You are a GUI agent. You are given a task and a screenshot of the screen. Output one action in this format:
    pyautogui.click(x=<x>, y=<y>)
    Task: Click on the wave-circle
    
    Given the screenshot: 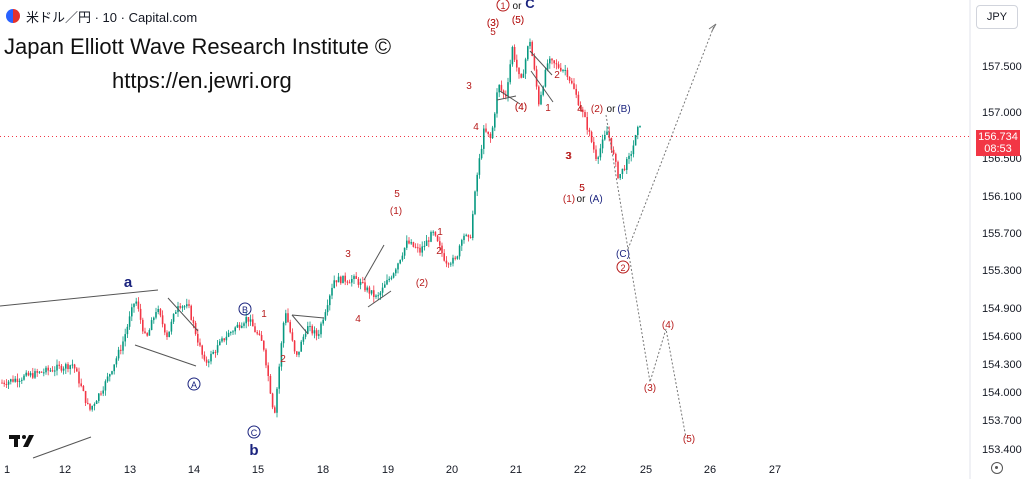 What is the action you would take?
    pyautogui.click(x=623, y=267)
    